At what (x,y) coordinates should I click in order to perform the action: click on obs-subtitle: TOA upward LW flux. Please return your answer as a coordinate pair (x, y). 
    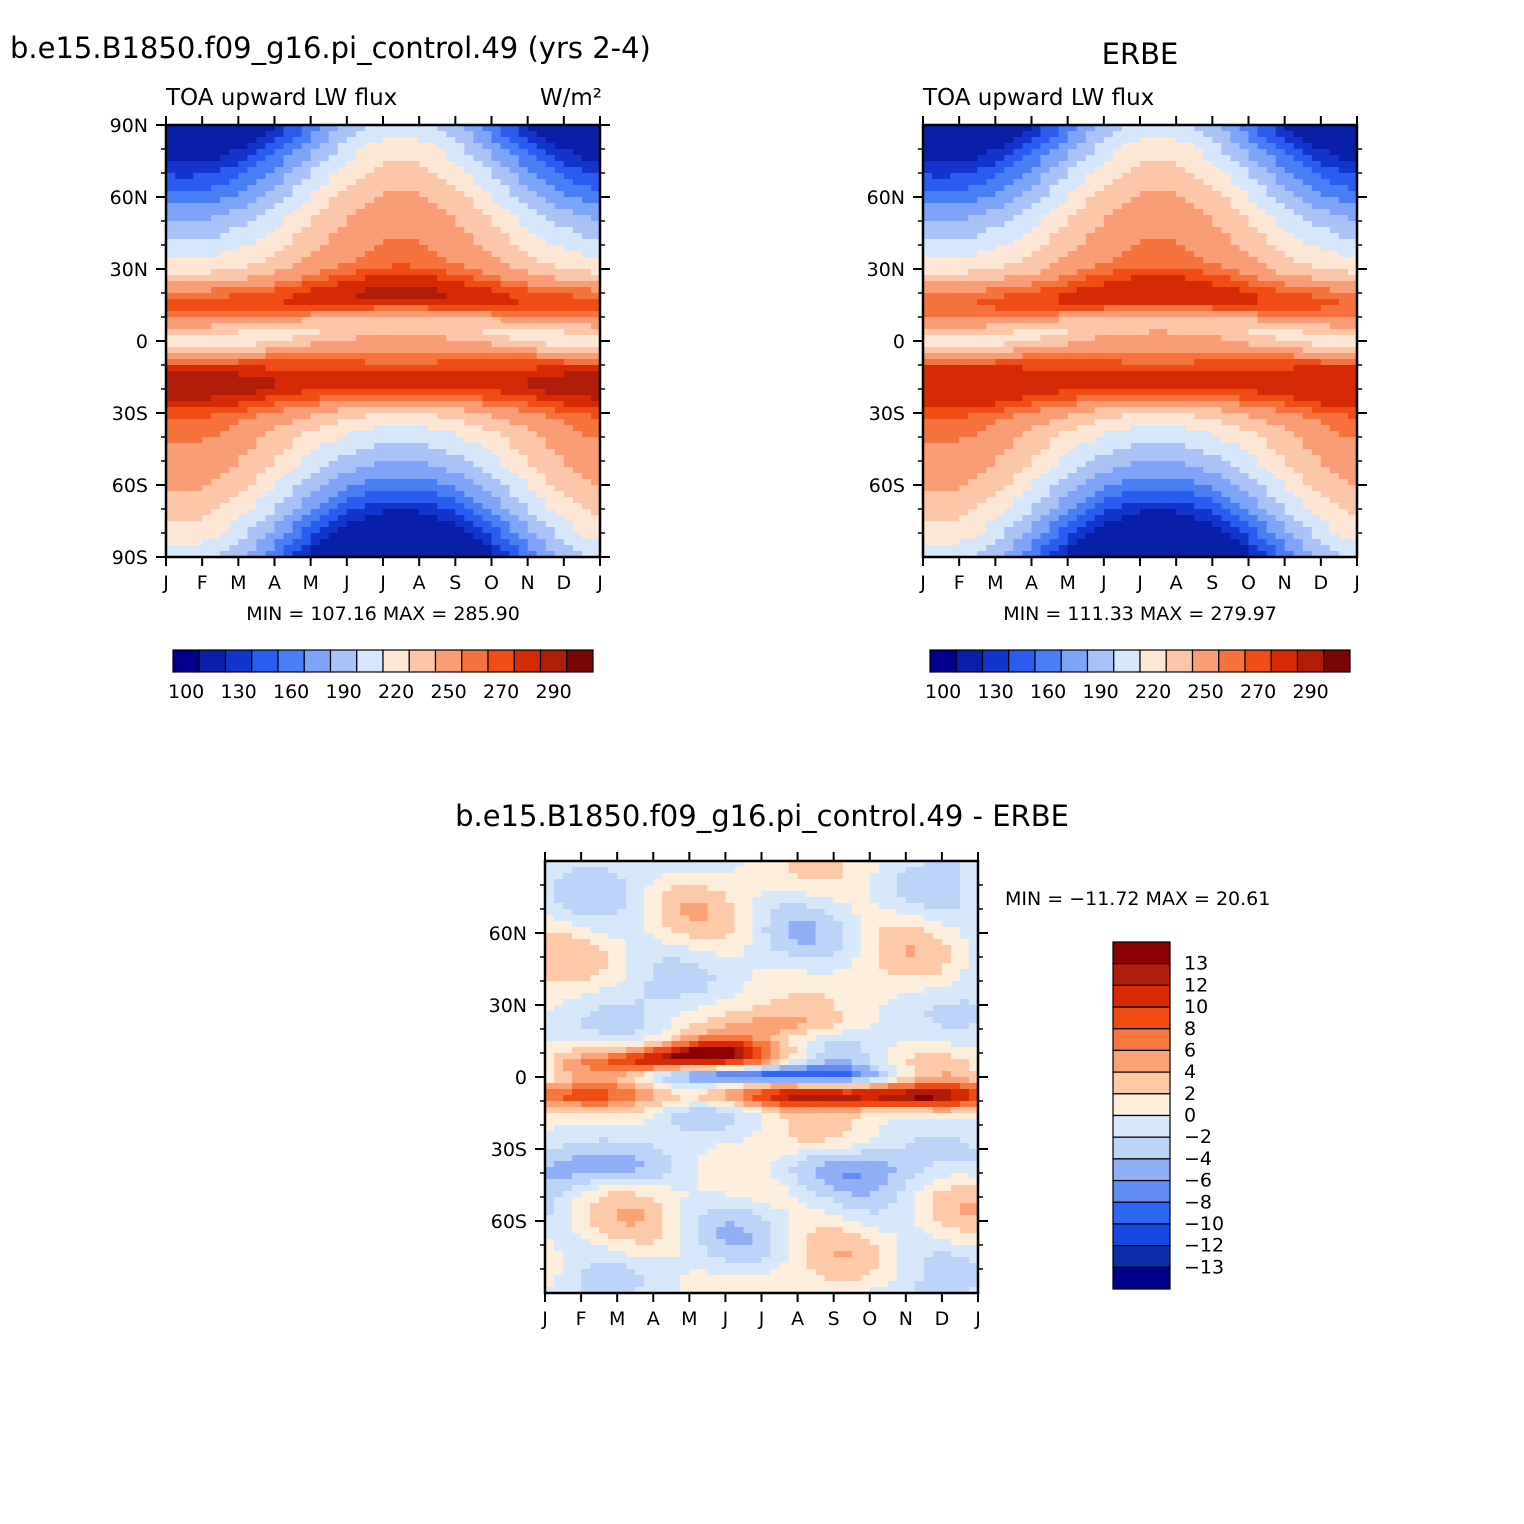
    Looking at the image, I should click on (1038, 98).